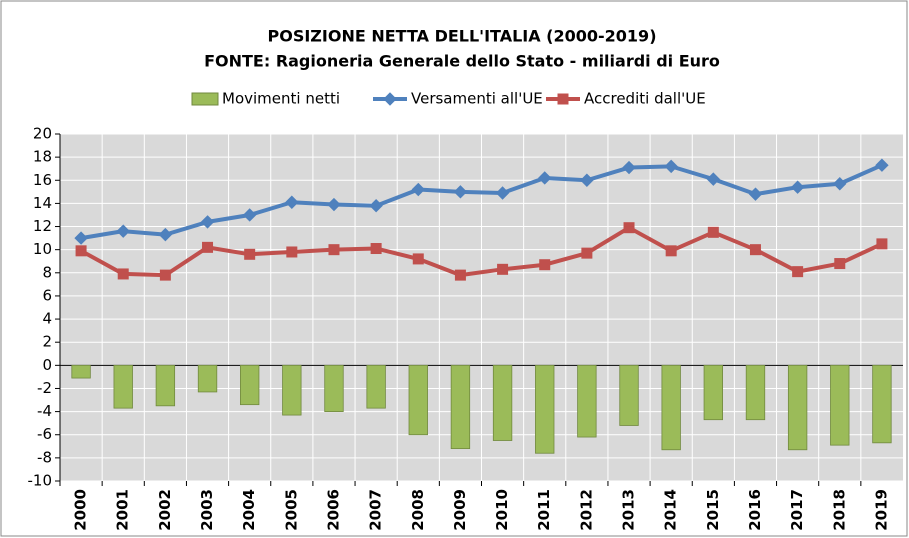  I want to click on y-tick-label: 18, so click(42, 157).